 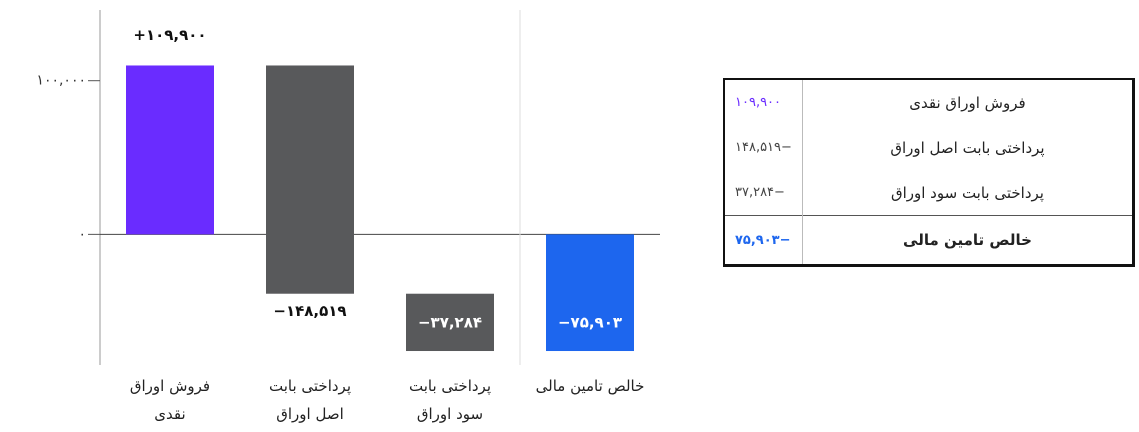 What do you see at coordinates (967, 240) in the screenshot?
I see `row-label: خالص تامین مالی` at bounding box center [967, 240].